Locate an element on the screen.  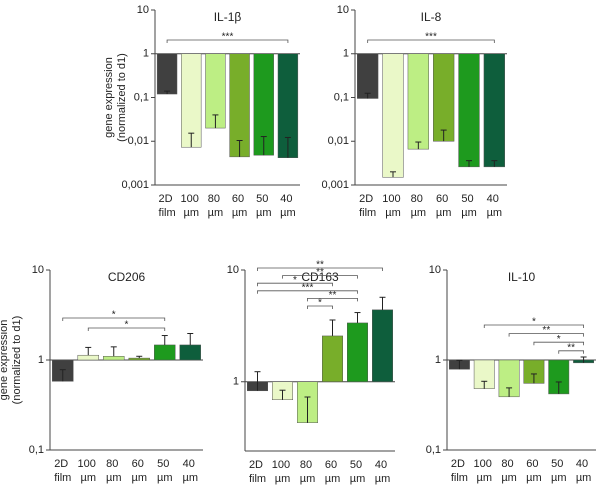
chart-title: CD163 is located at coordinates (320, 277).